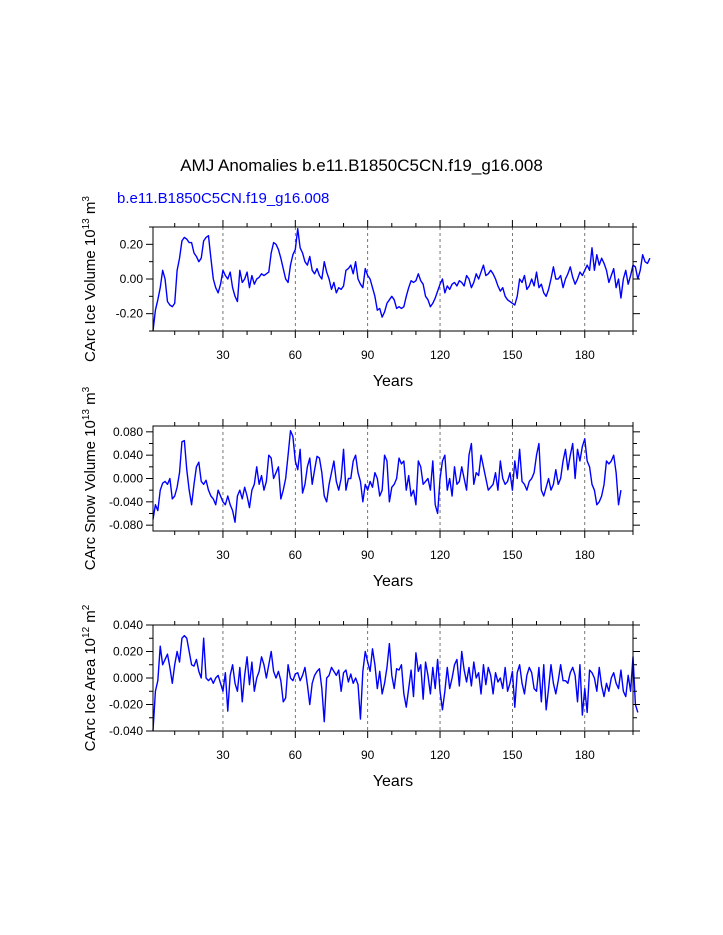 This screenshot has height=935, width=723. Describe the element at coordinates (126, 705) in the screenshot. I see `y-tick-label: -0.020` at that location.